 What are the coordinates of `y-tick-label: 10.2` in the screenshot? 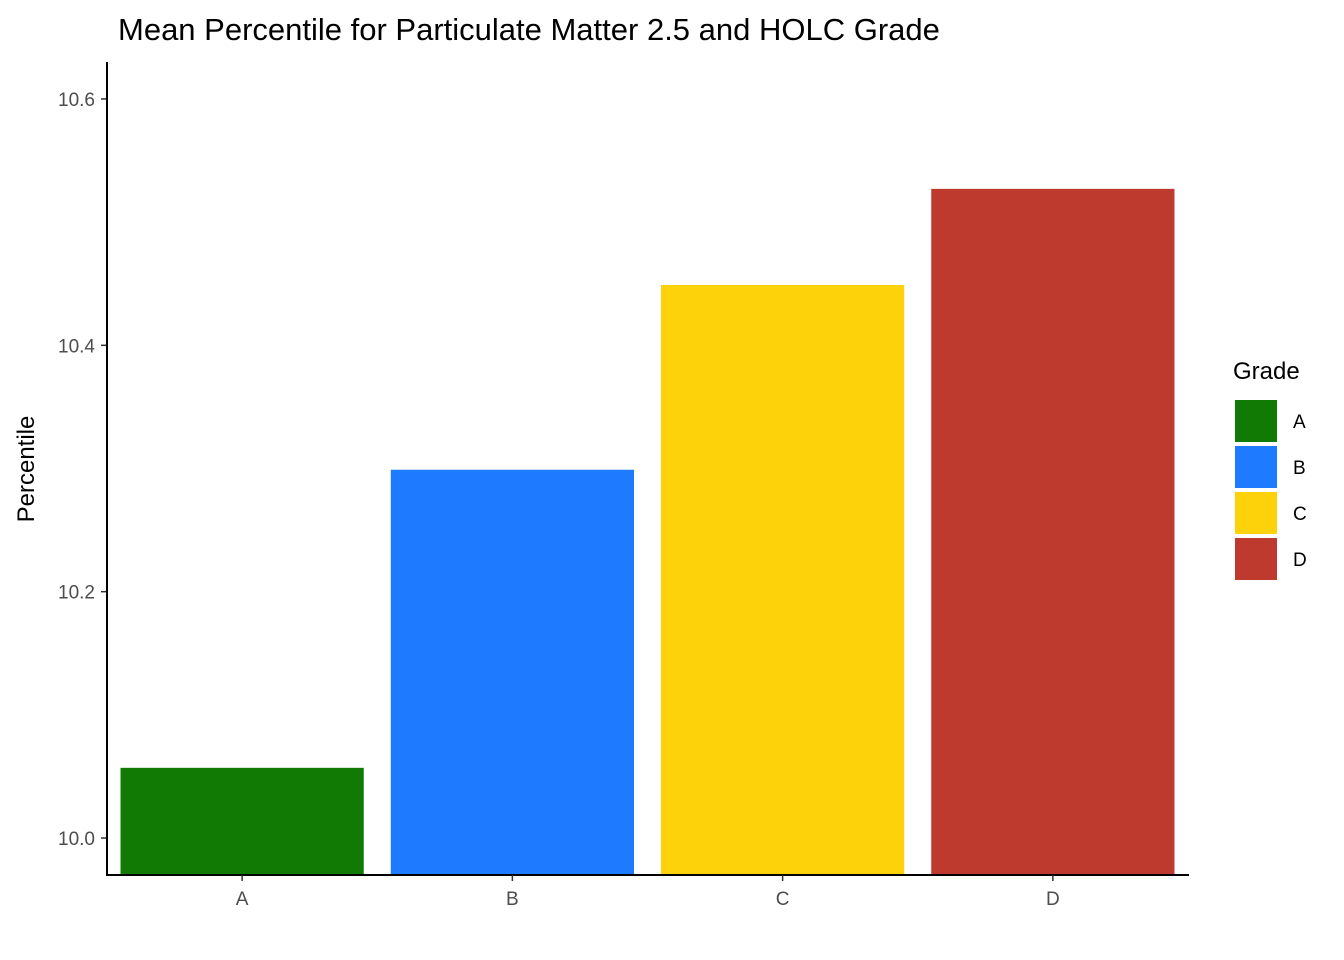 It's located at (76, 593).